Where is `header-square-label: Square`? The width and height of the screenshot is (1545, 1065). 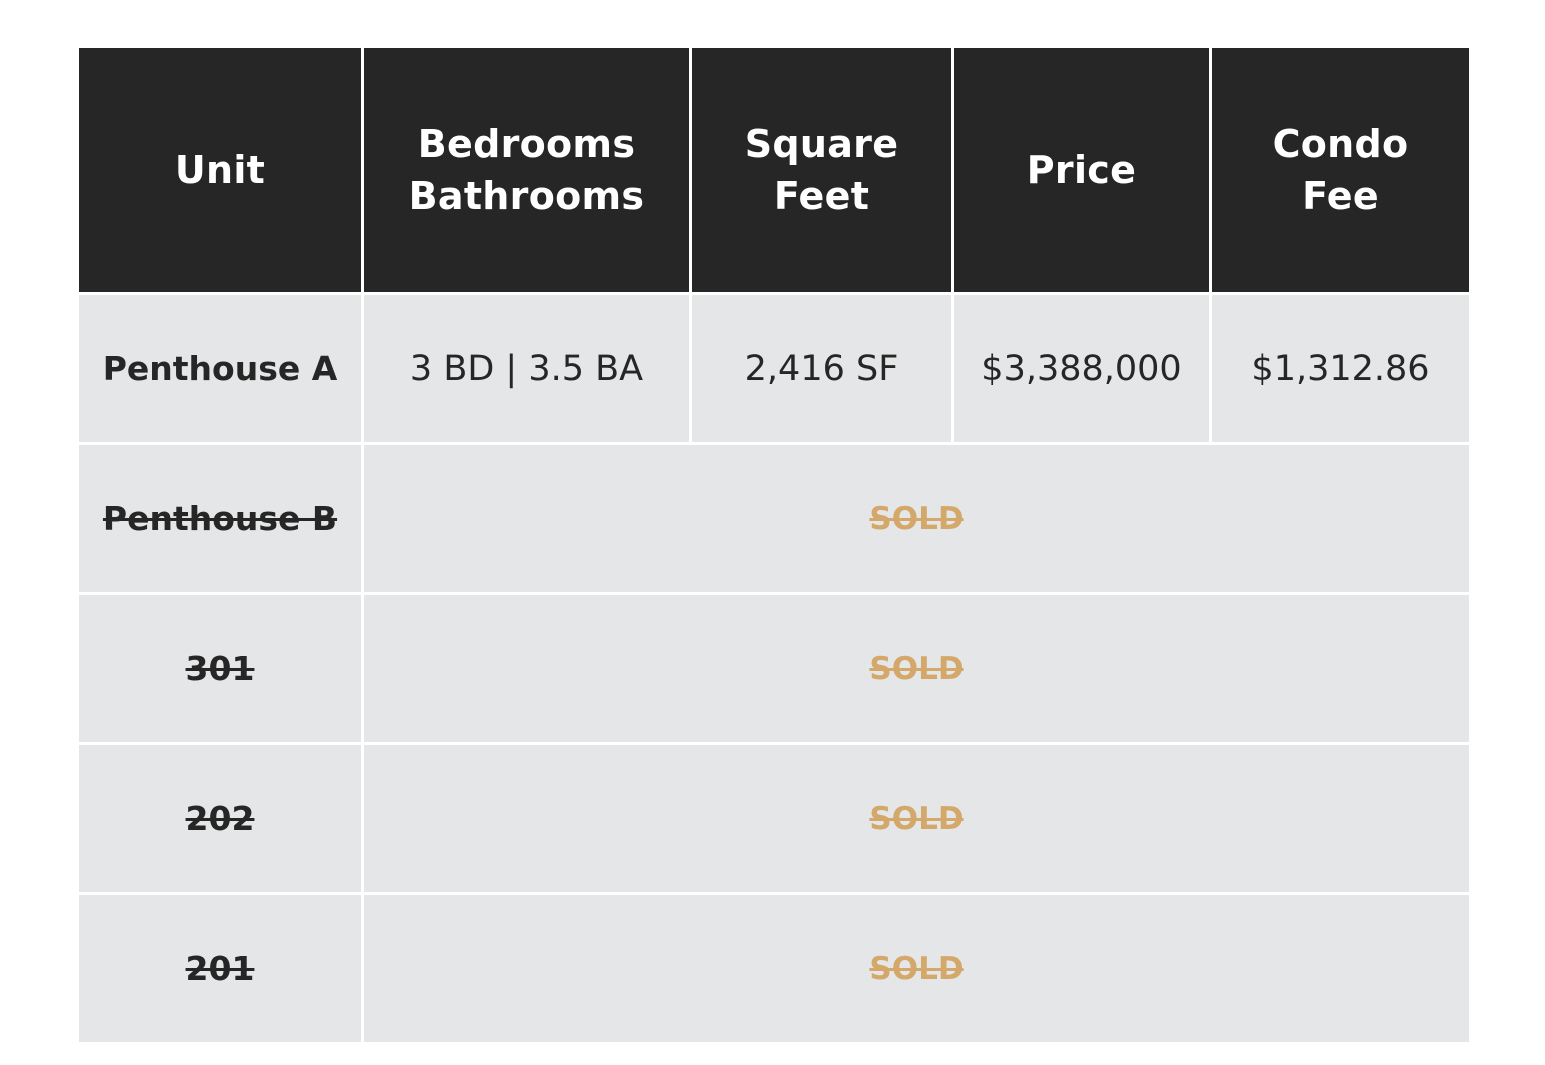 header-square-label: Square is located at coordinates (821, 144).